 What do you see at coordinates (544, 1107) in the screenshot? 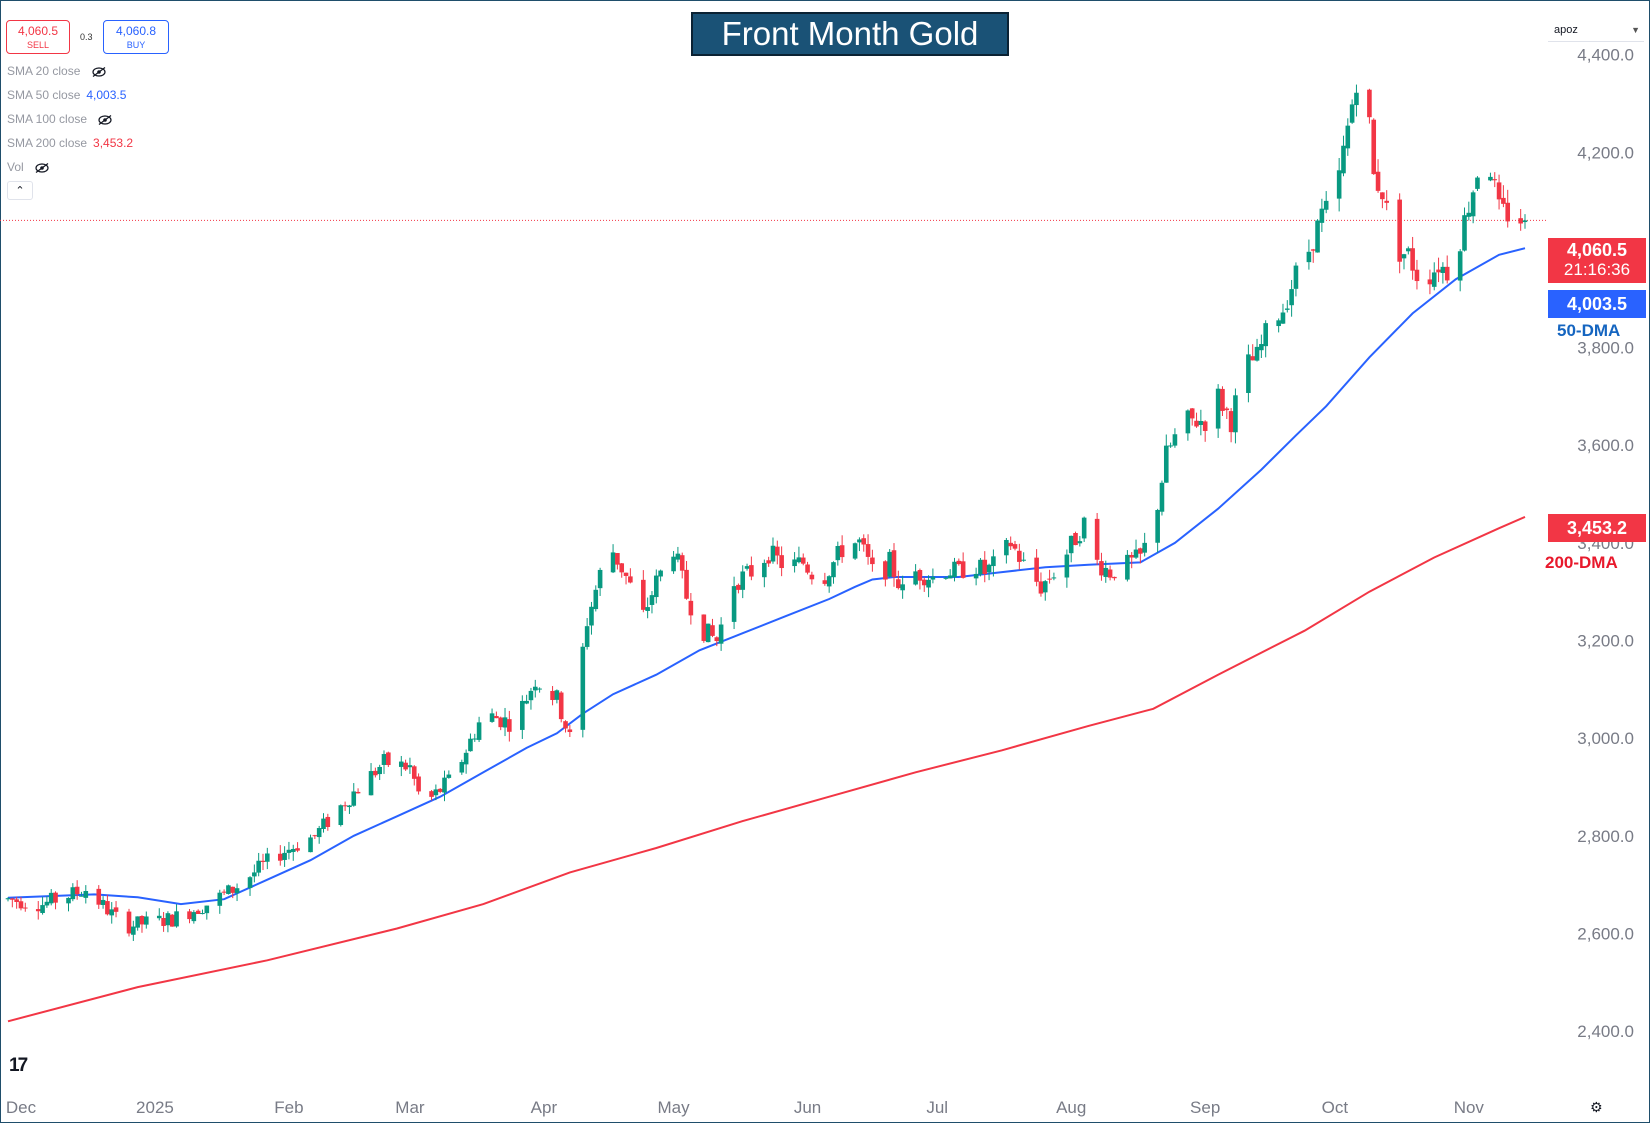
I see `x-tick-label: Apr` at bounding box center [544, 1107].